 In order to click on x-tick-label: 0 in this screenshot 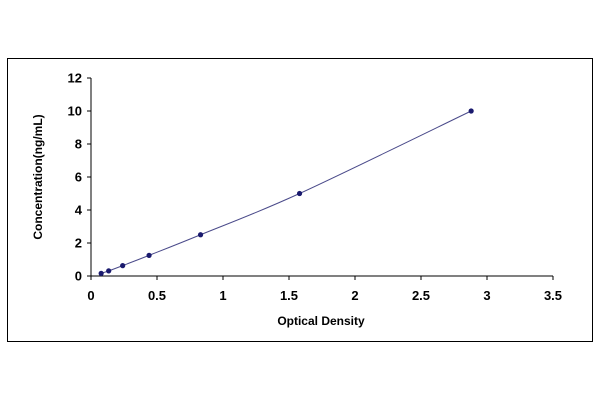, I will do `click(90, 295)`.